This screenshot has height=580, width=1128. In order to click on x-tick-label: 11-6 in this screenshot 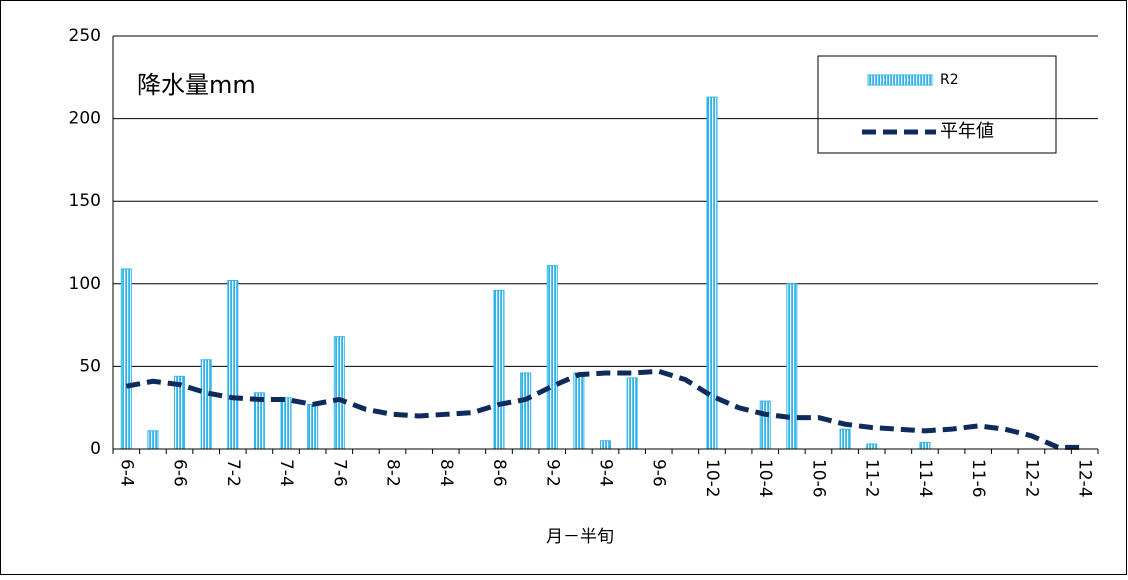, I will do `click(978, 478)`.